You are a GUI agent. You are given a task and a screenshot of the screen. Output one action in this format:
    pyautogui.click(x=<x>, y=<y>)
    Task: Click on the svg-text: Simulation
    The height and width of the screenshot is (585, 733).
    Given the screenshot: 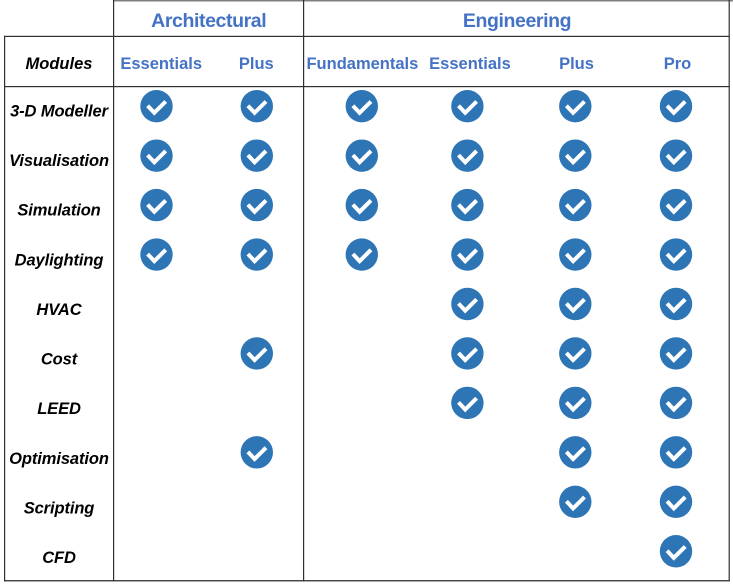 What is the action you would take?
    pyautogui.click(x=58, y=211)
    